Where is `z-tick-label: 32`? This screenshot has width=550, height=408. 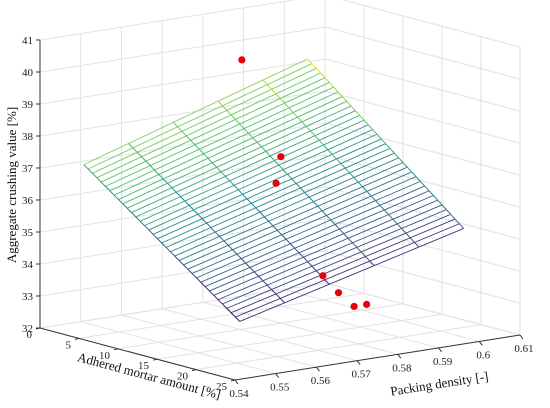
z-tick-label: 32 is located at coordinates (27, 329).